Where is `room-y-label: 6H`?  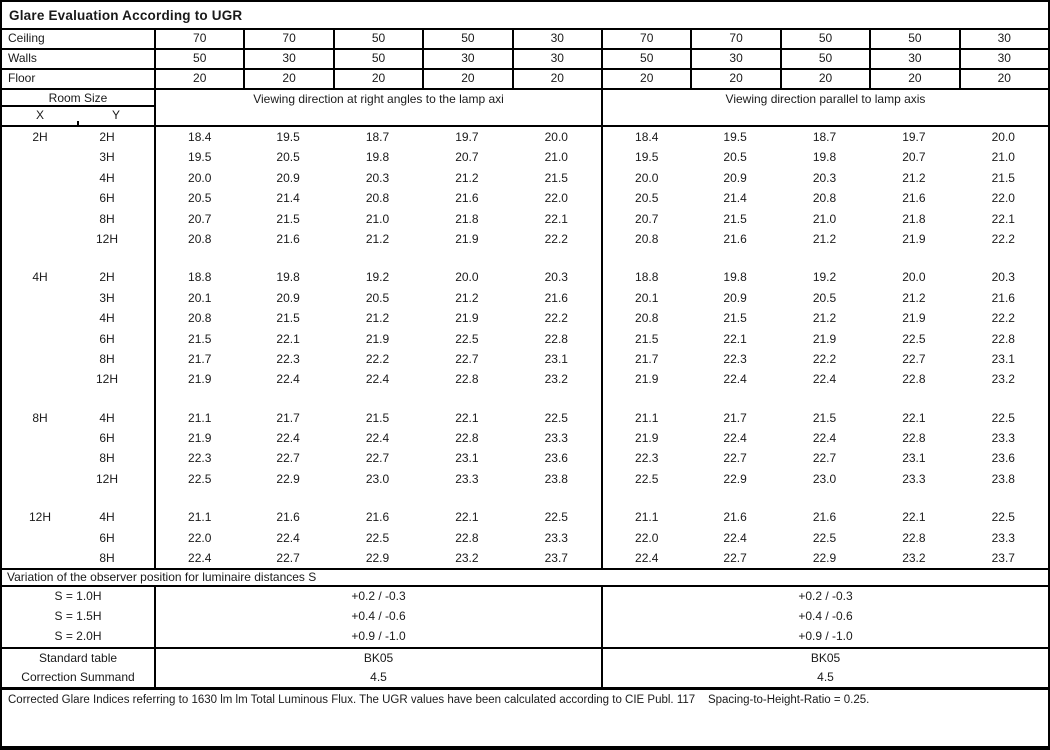
room-y-label: 6H is located at coordinates (107, 338).